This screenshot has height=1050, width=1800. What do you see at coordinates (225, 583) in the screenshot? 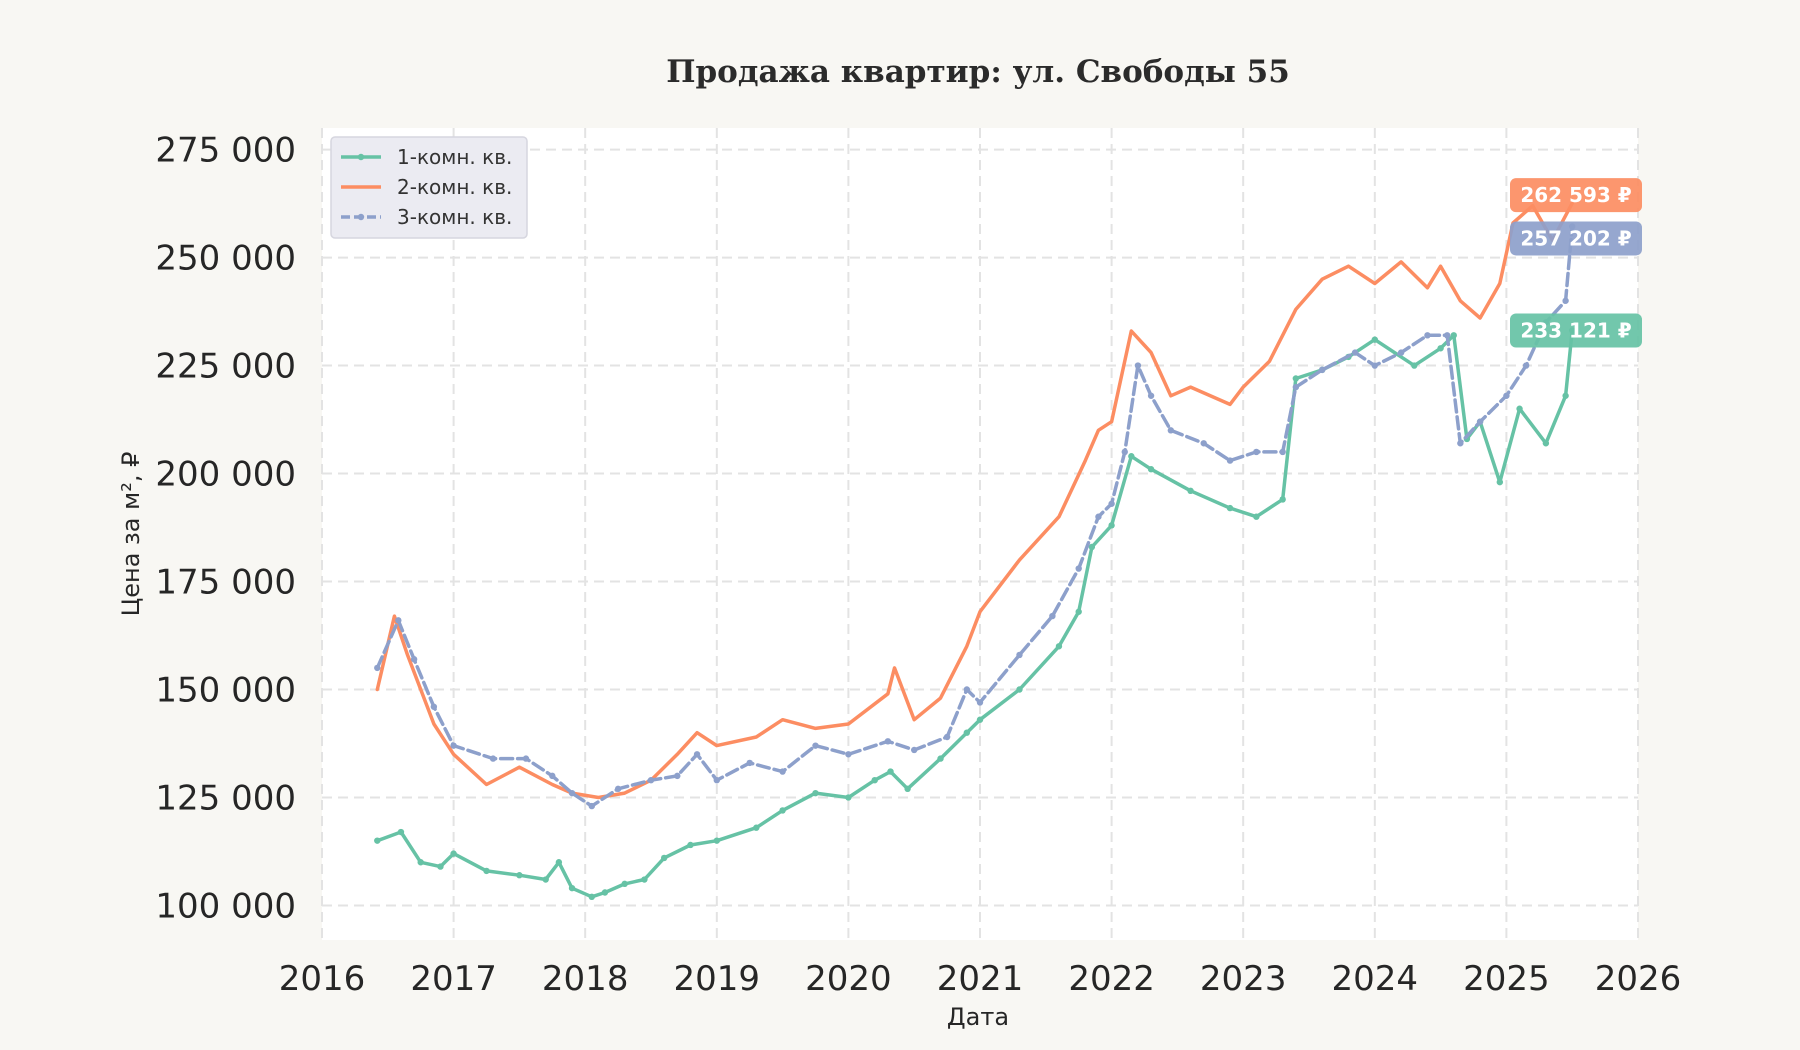
I see `y-tick-label: 175 000` at bounding box center [225, 583].